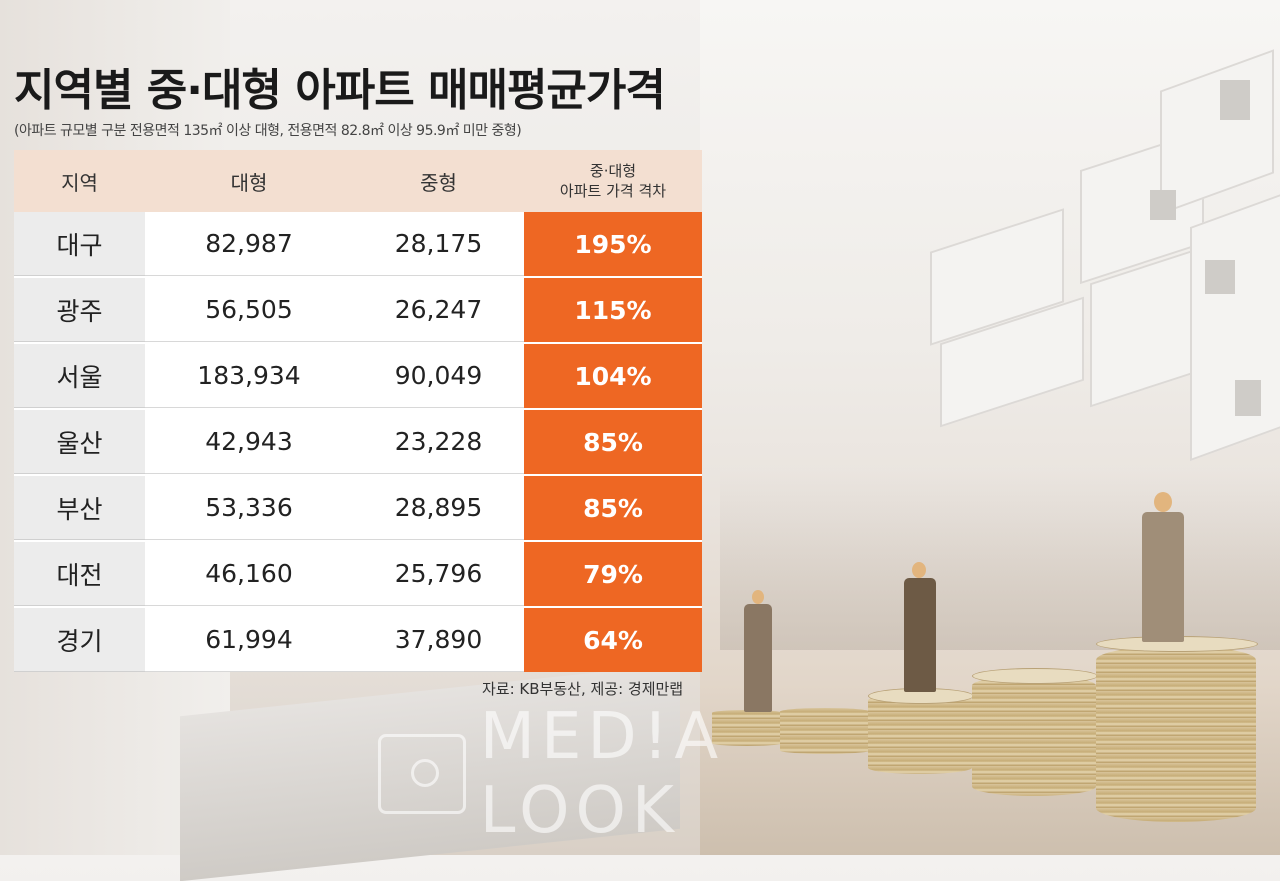 This screenshot has height=881, width=1280. What do you see at coordinates (340, 90) in the screenshot?
I see `page-title: 지역별 중·대형 아파트 매매평균가격` at bounding box center [340, 90].